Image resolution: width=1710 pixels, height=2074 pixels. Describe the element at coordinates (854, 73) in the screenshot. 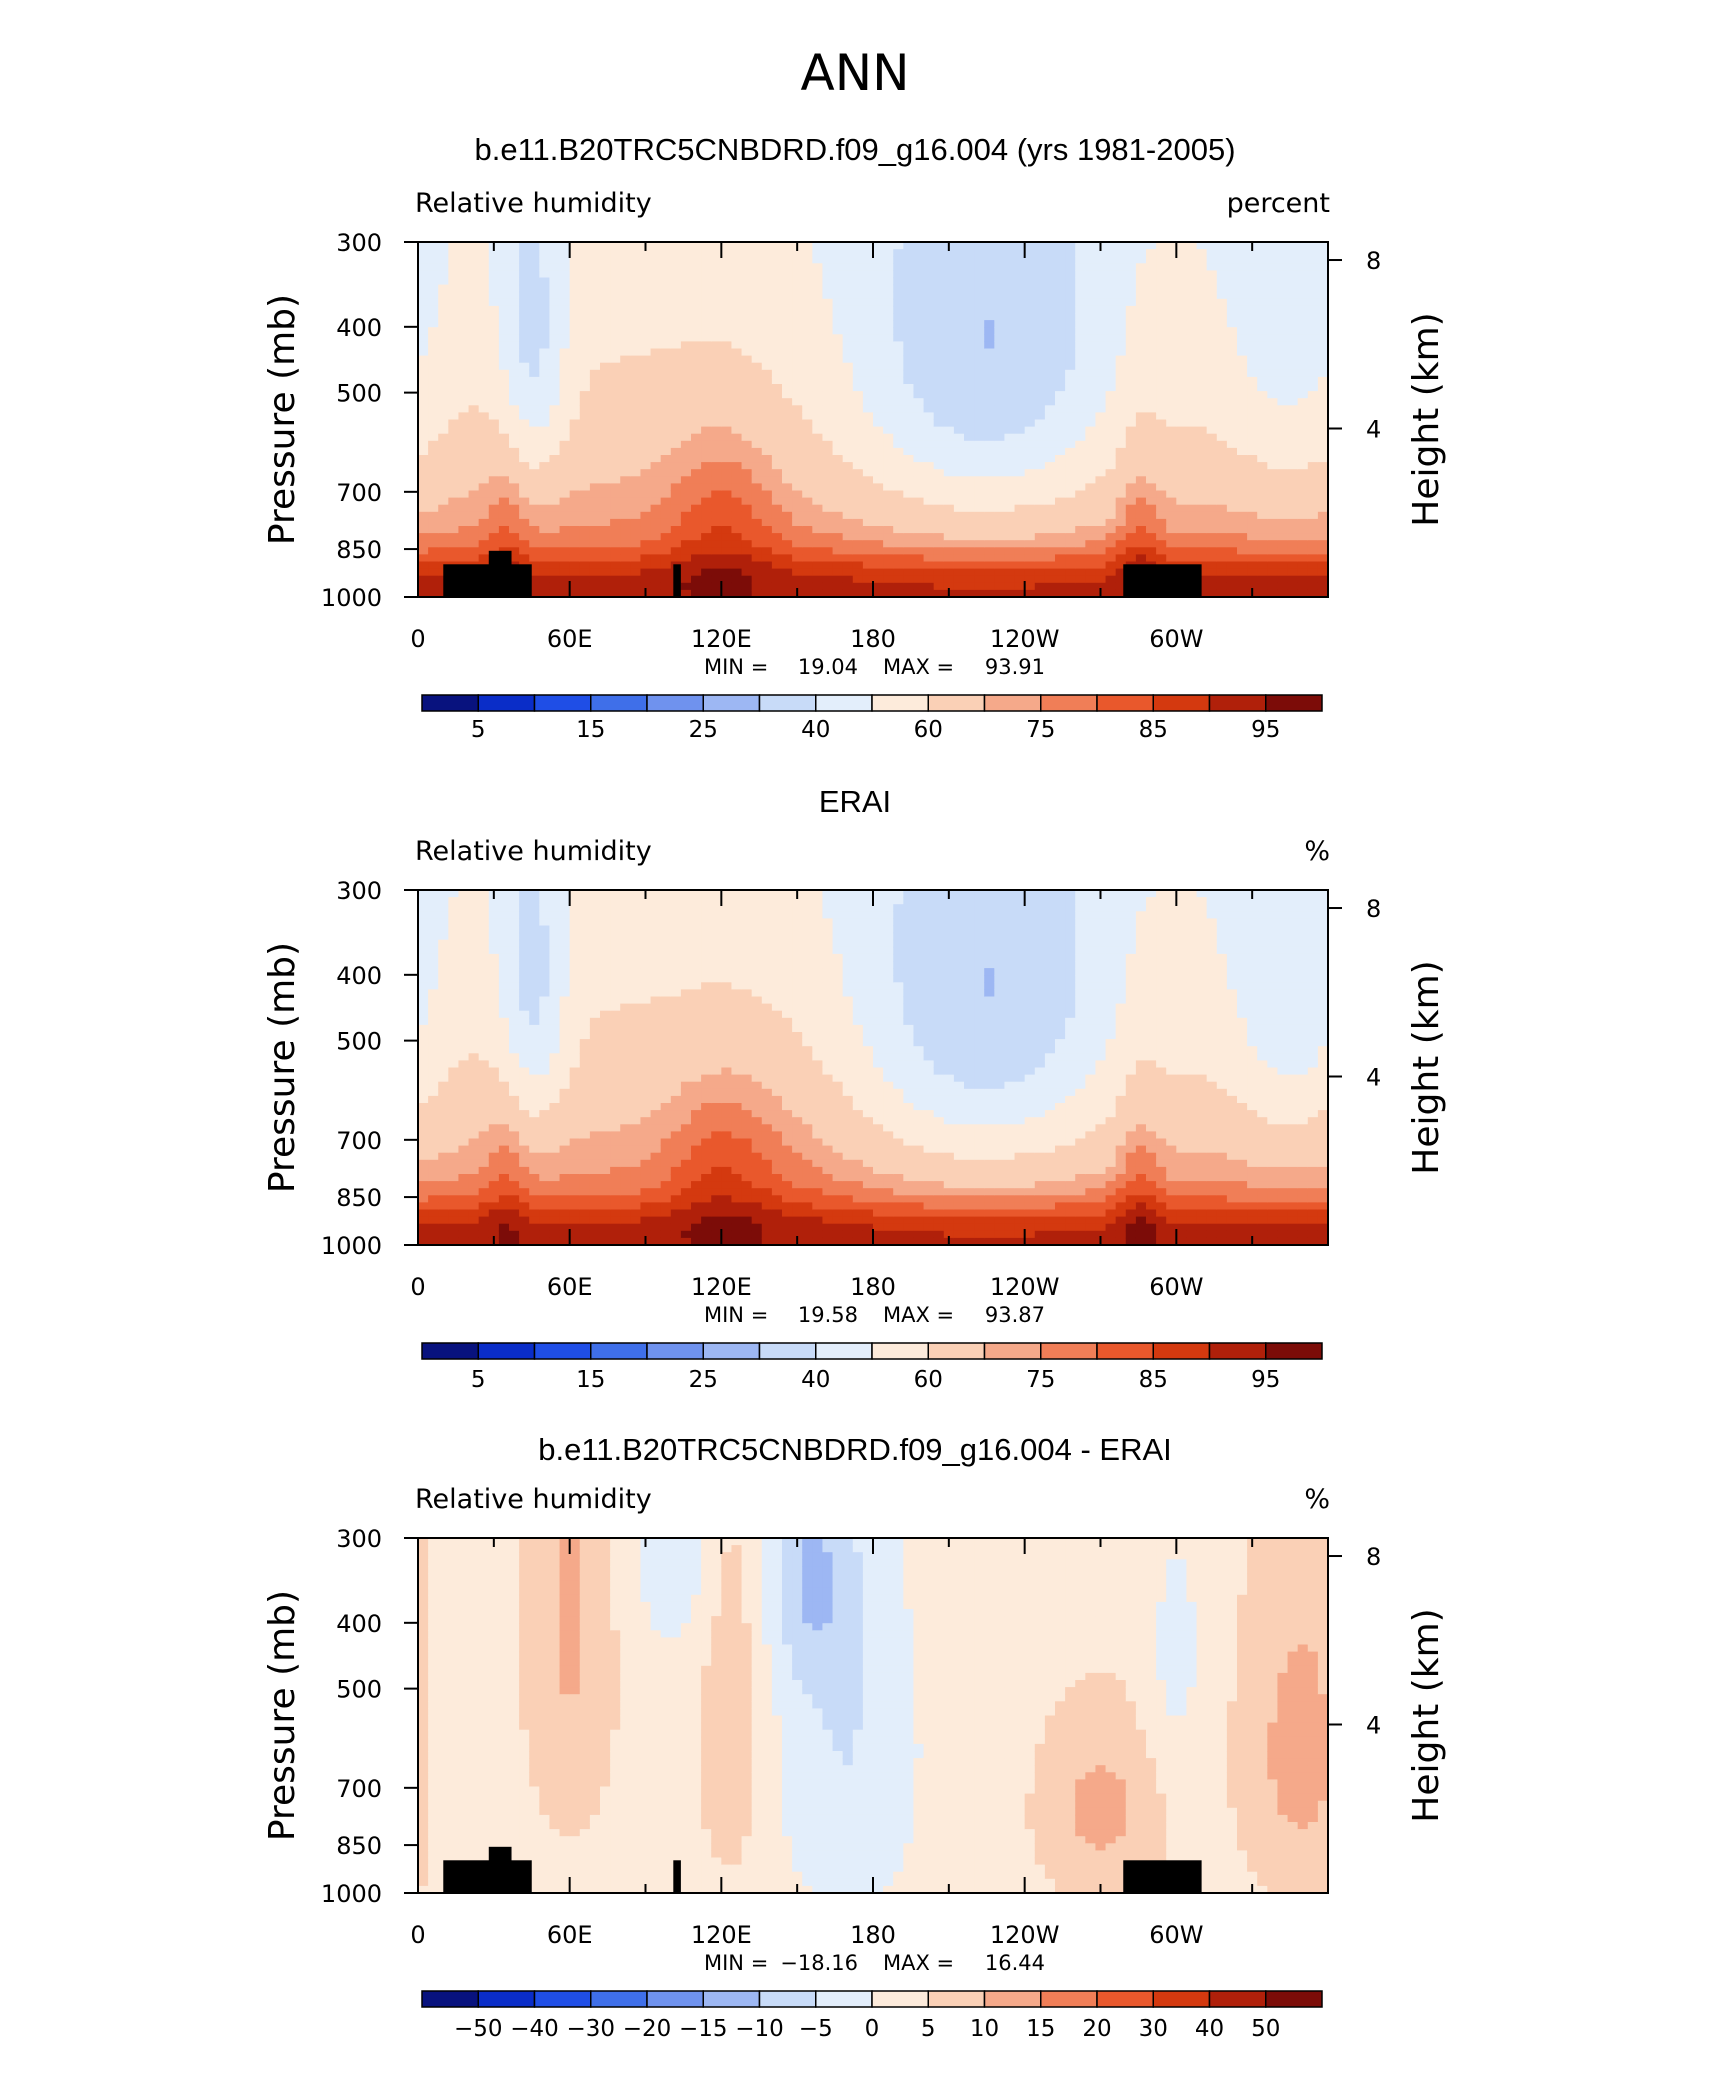

I see `figure-title: ANN` at that location.